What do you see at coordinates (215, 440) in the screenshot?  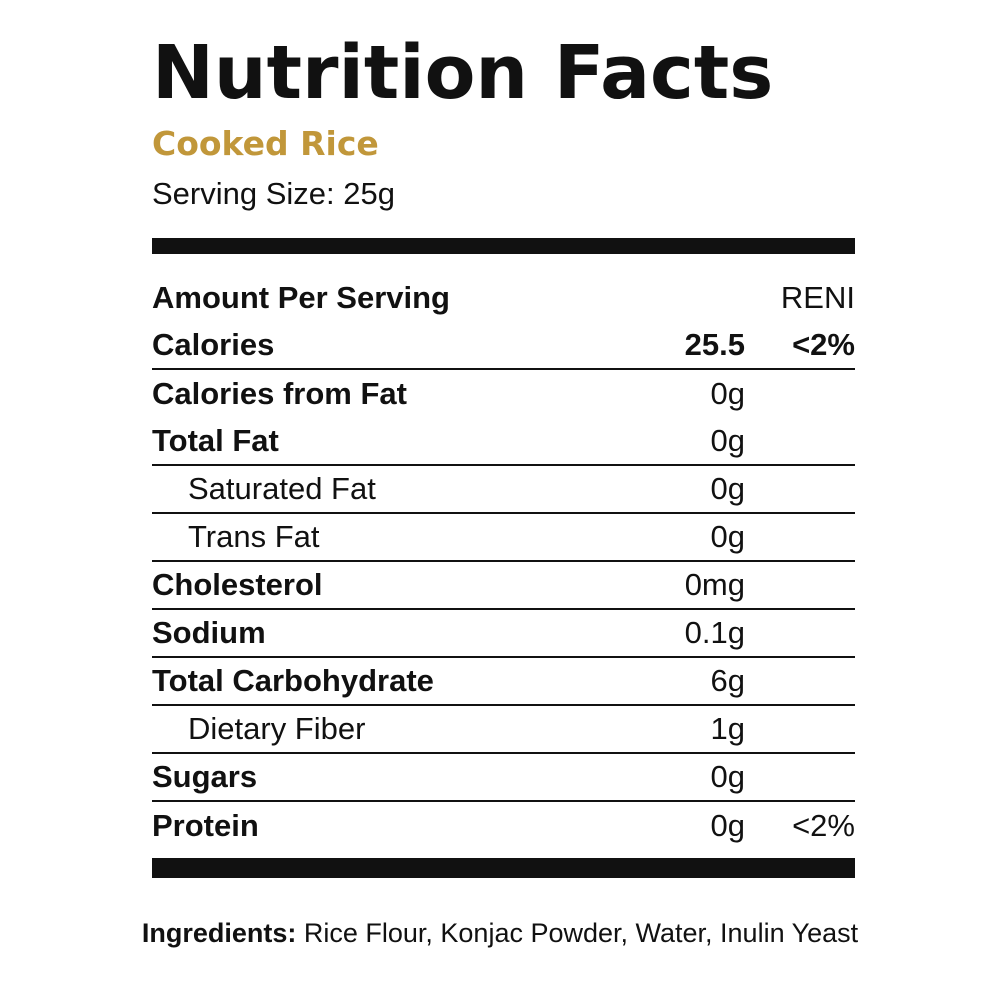 I see `nutrient-name: Total Fat` at bounding box center [215, 440].